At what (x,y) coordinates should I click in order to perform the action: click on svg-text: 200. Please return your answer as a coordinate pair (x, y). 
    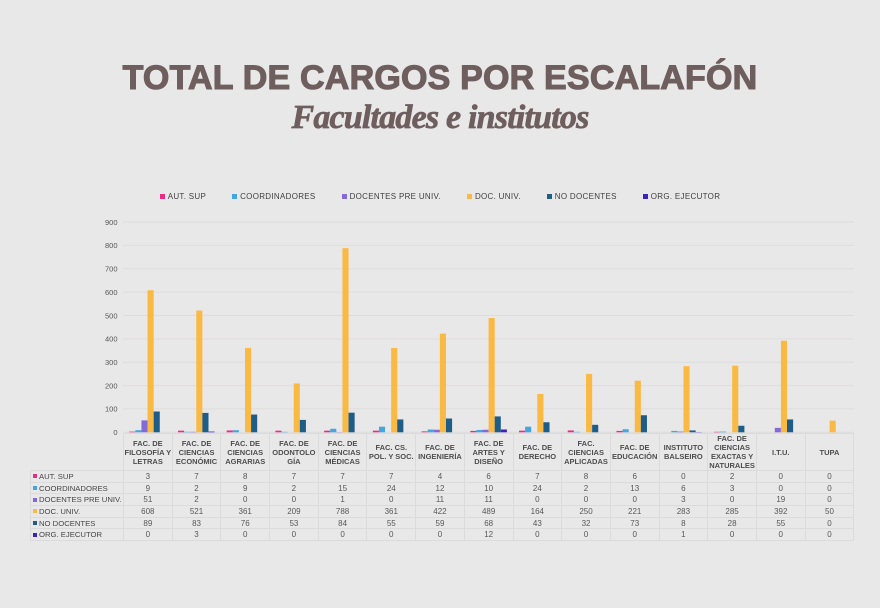
    Looking at the image, I should click on (111, 385).